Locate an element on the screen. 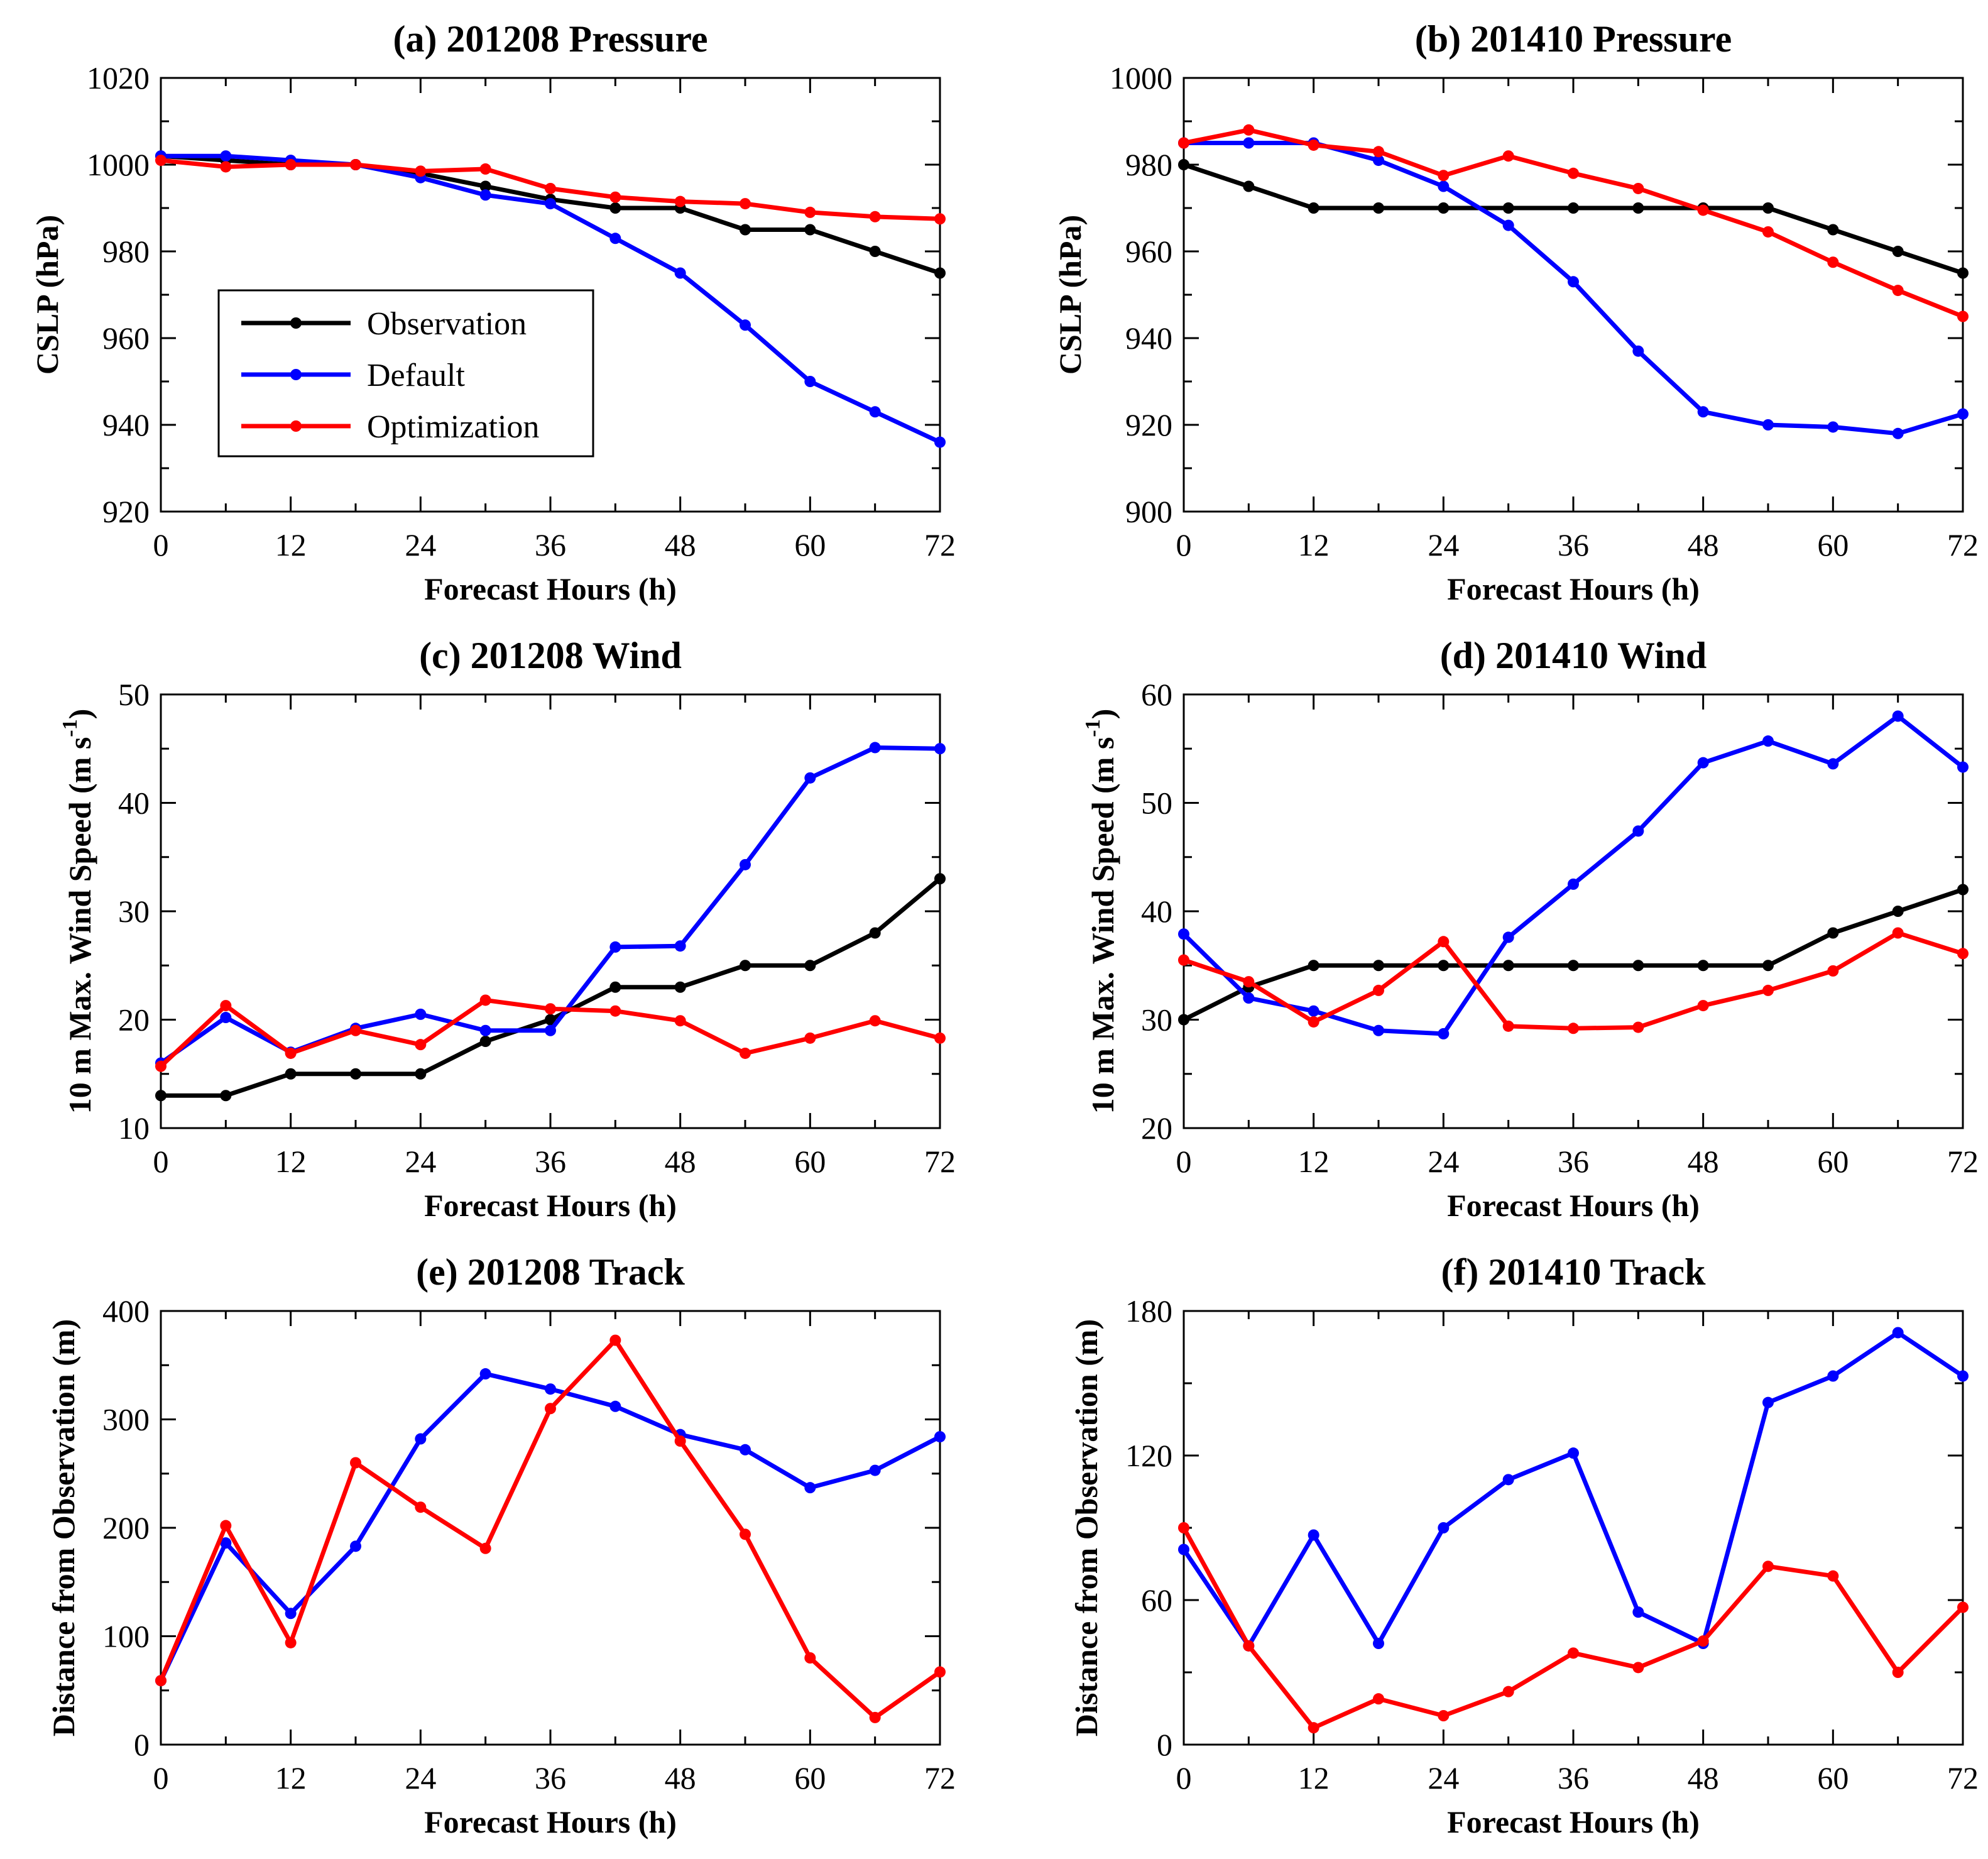 The image size is (1988, 1859). y-tick-label: 300 is located at coordinates (126, 1419).